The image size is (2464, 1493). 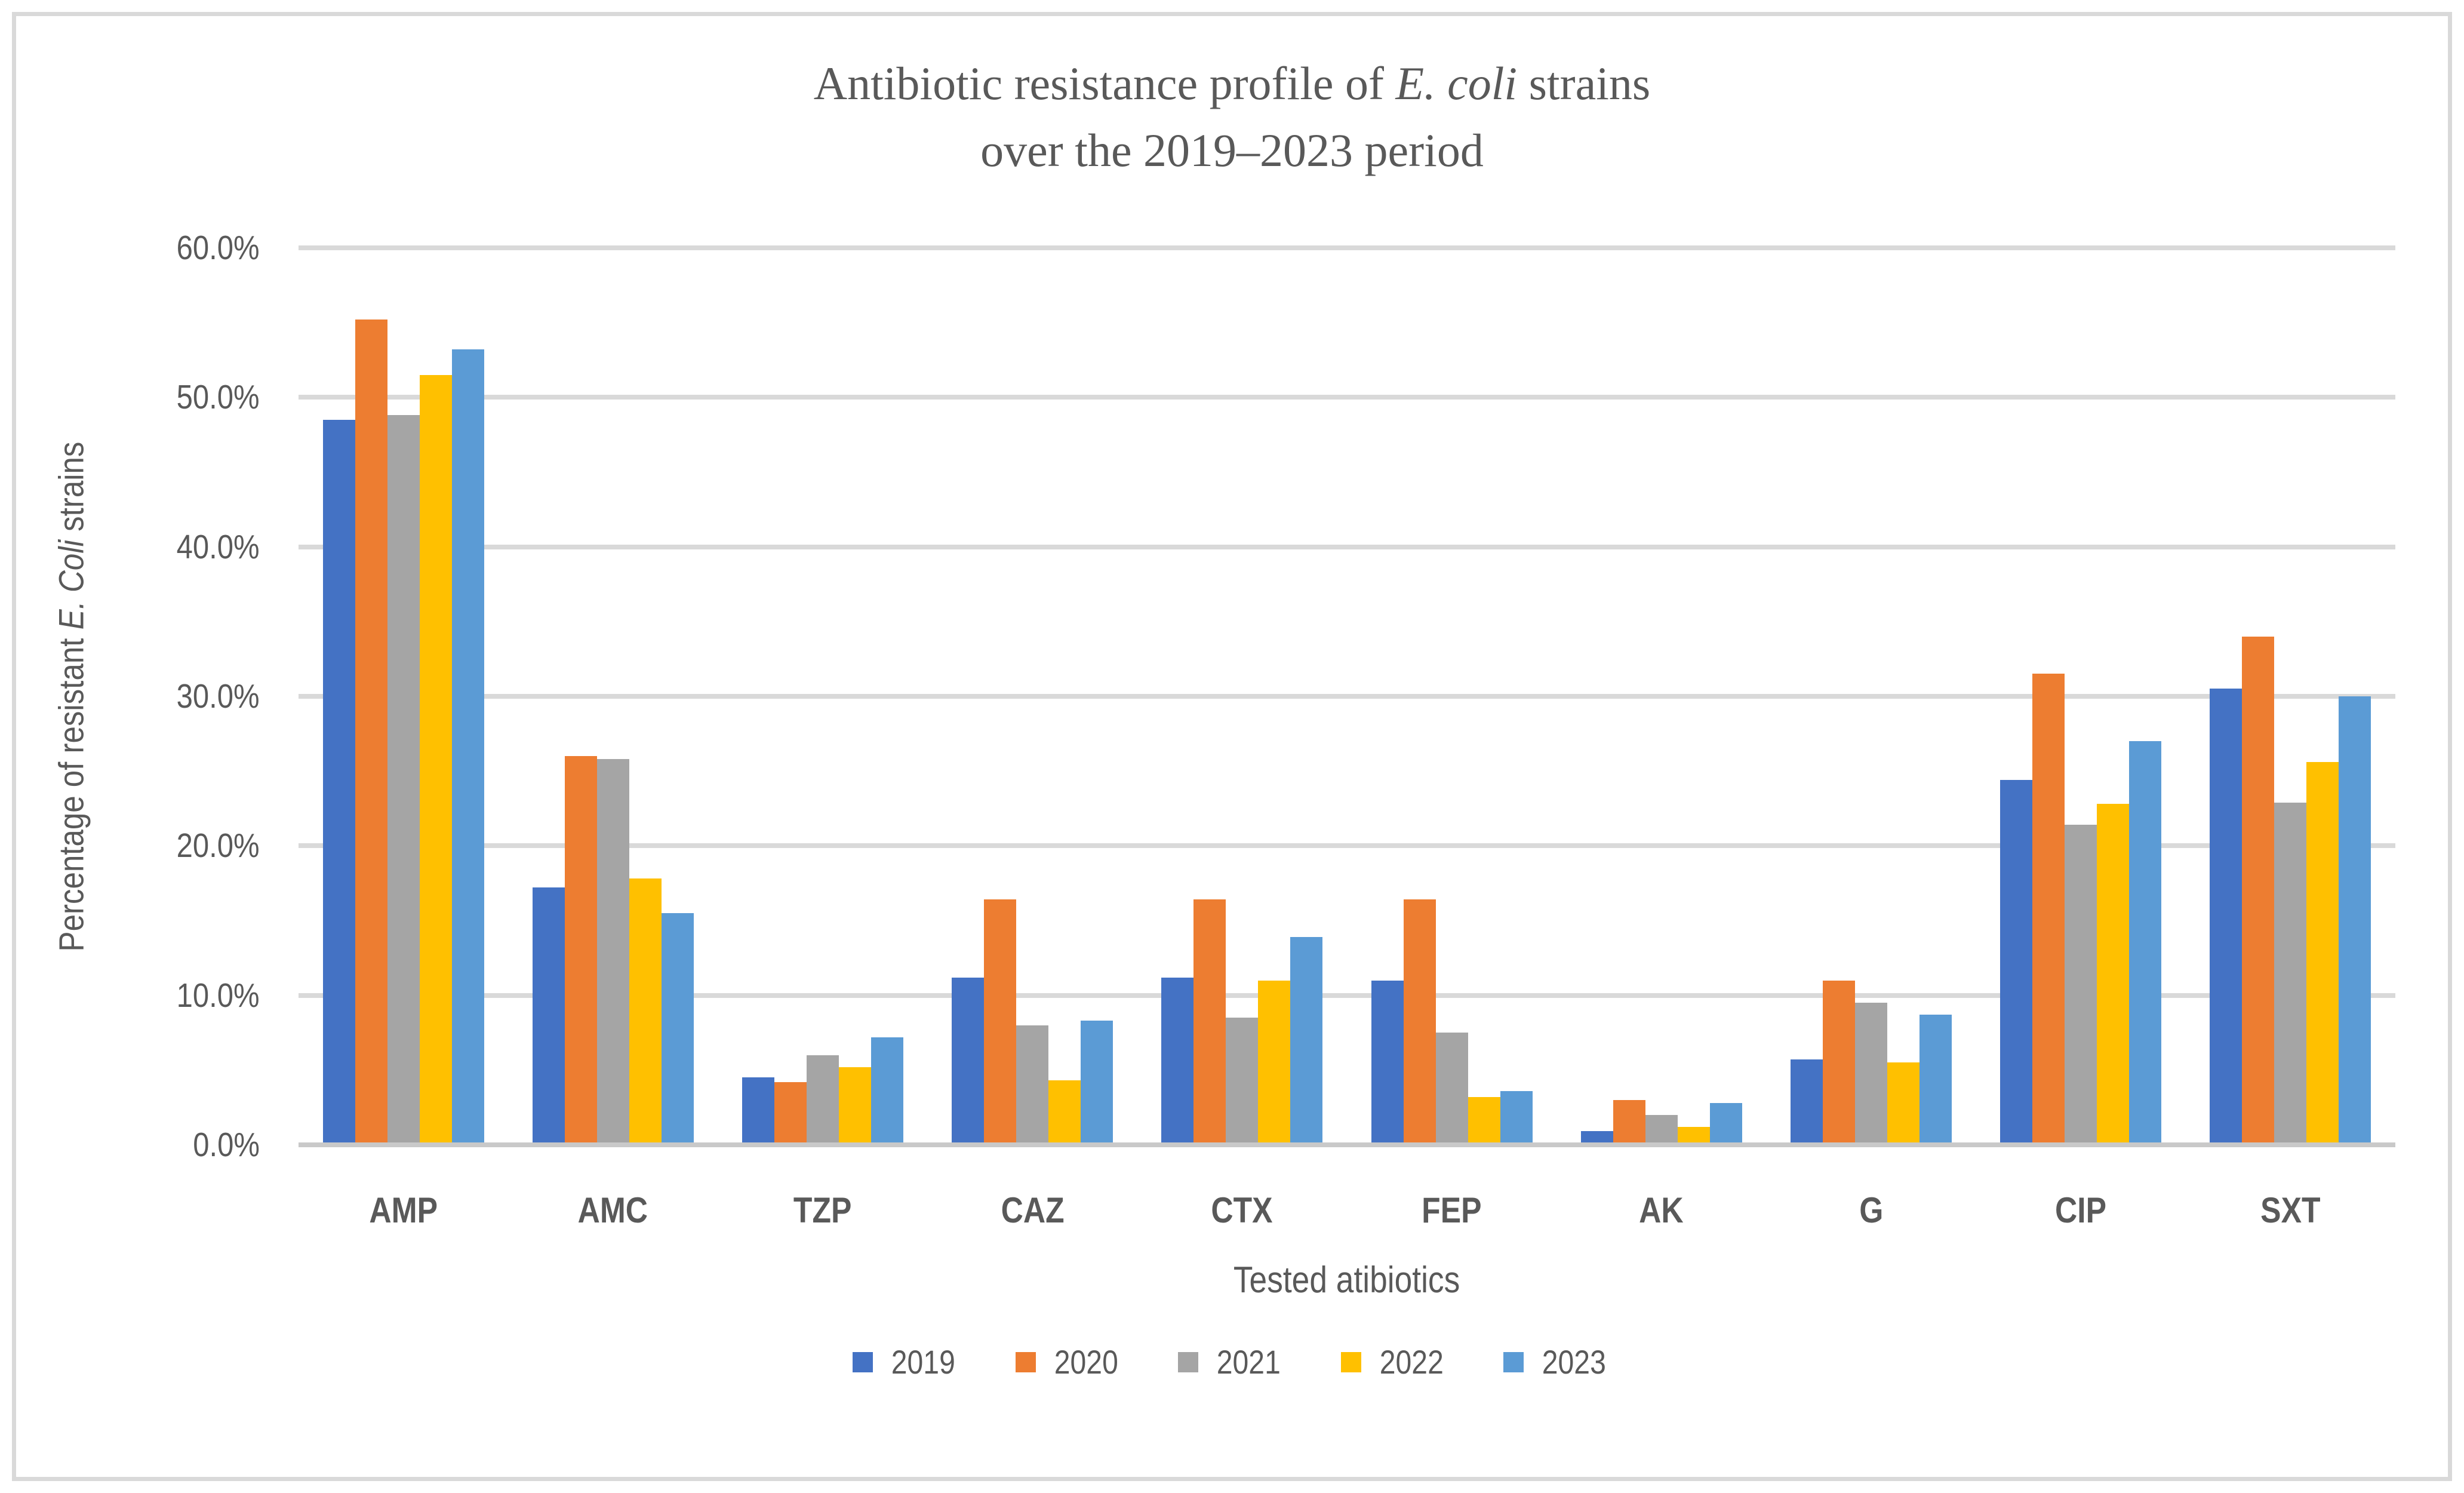 What do you see at coordinates (71, 790) in the screenshot?
I see `y-axis-title-text: Percentage of resistant` at bounding box center [71, 790].